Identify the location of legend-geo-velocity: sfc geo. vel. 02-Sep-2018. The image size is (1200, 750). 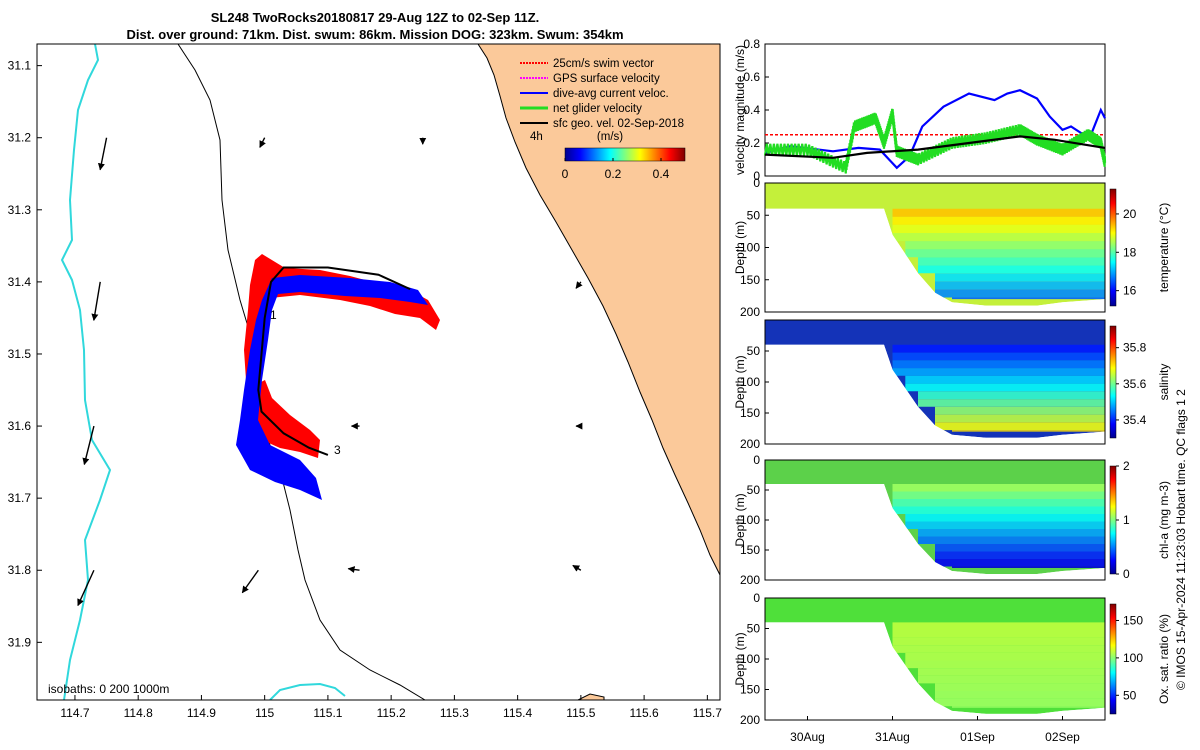
(618, 124).